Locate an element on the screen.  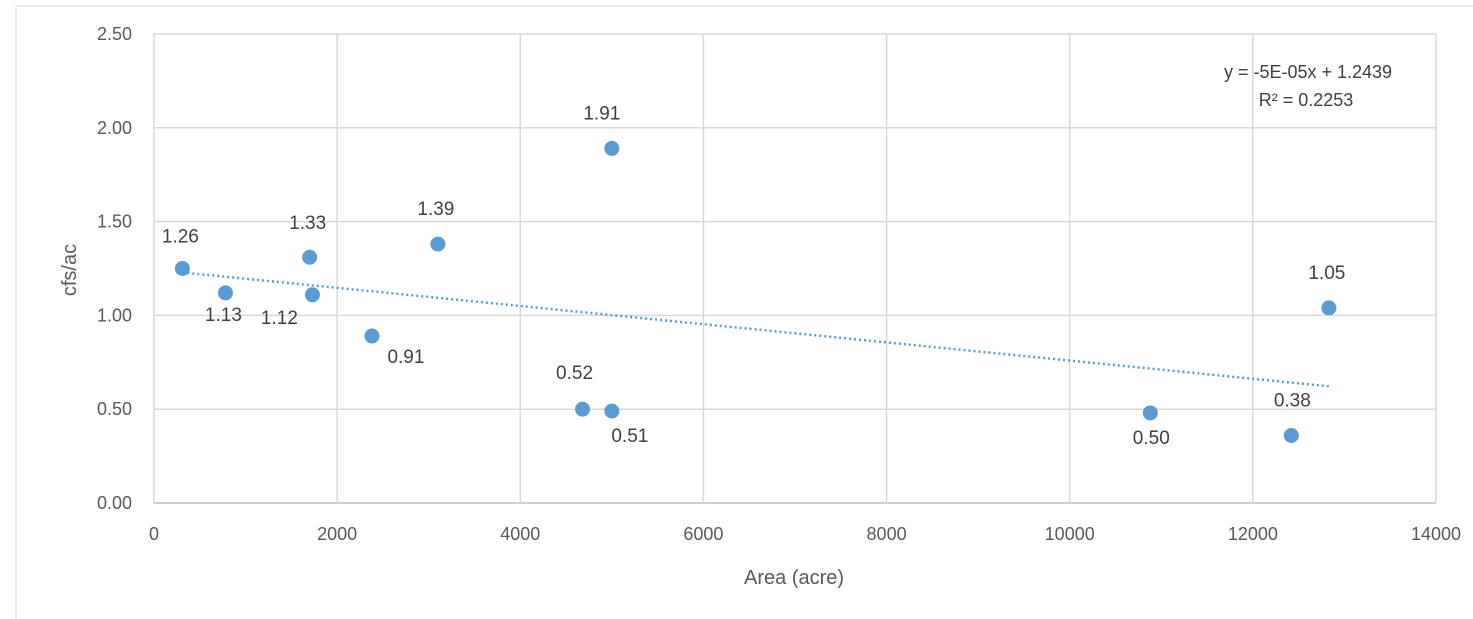
y-tick-label: 0.50 is located at coordinates (114, 409).